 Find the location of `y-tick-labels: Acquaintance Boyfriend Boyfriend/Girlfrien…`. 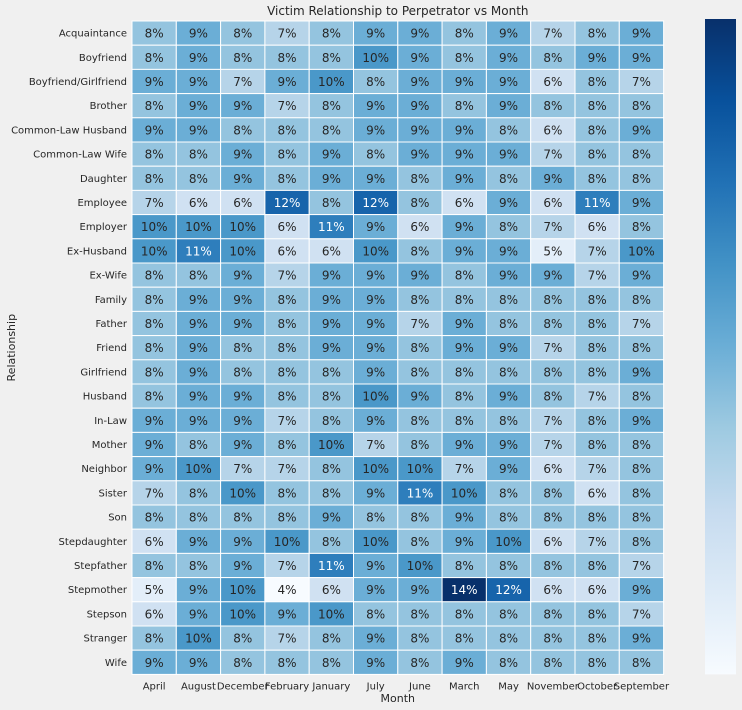

y-tick-labels: Acquaintance Boyfriend Boyfriend/Girlfrien… is located at coordinates (69, 349).